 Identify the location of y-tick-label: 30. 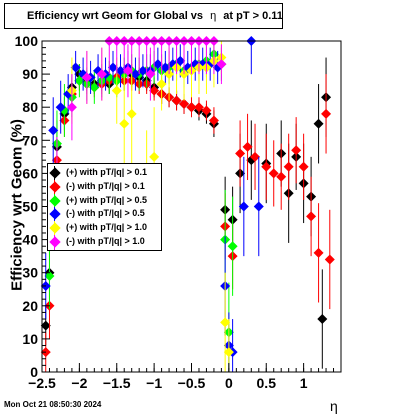
(30, 273).